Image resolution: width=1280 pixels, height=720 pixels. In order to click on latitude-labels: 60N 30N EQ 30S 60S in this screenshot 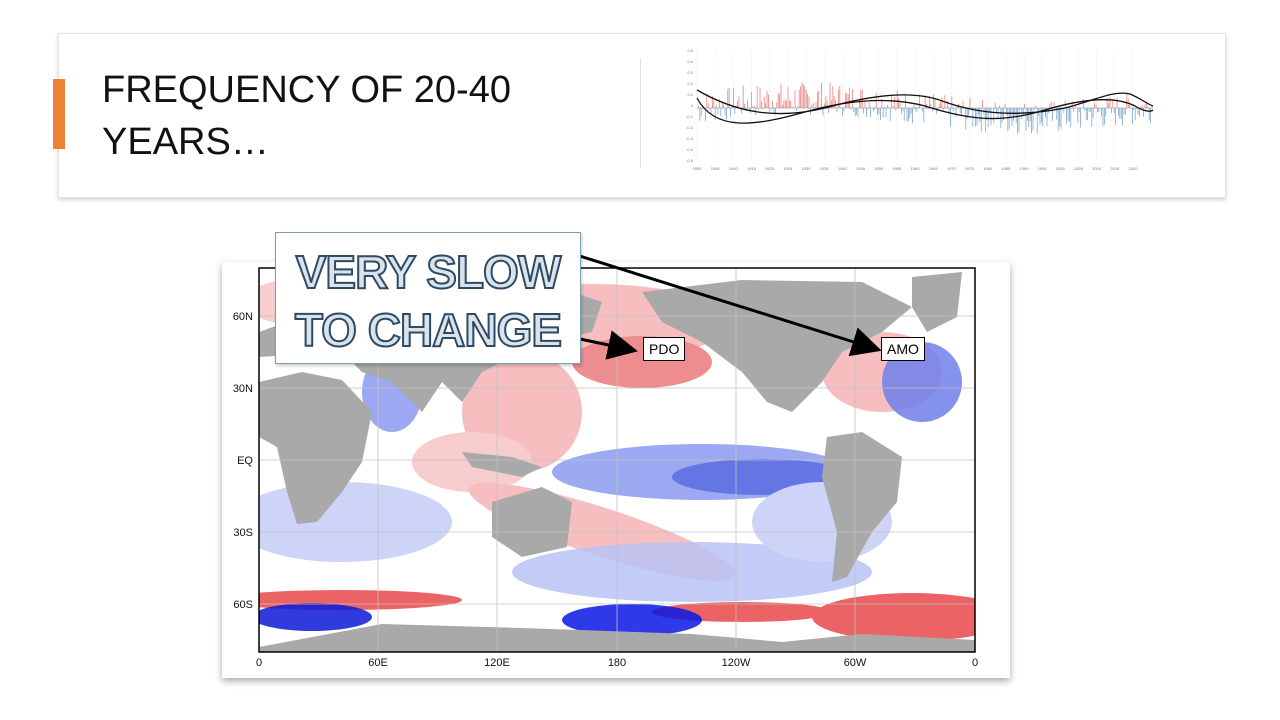, I will do `click(243, 461)`.